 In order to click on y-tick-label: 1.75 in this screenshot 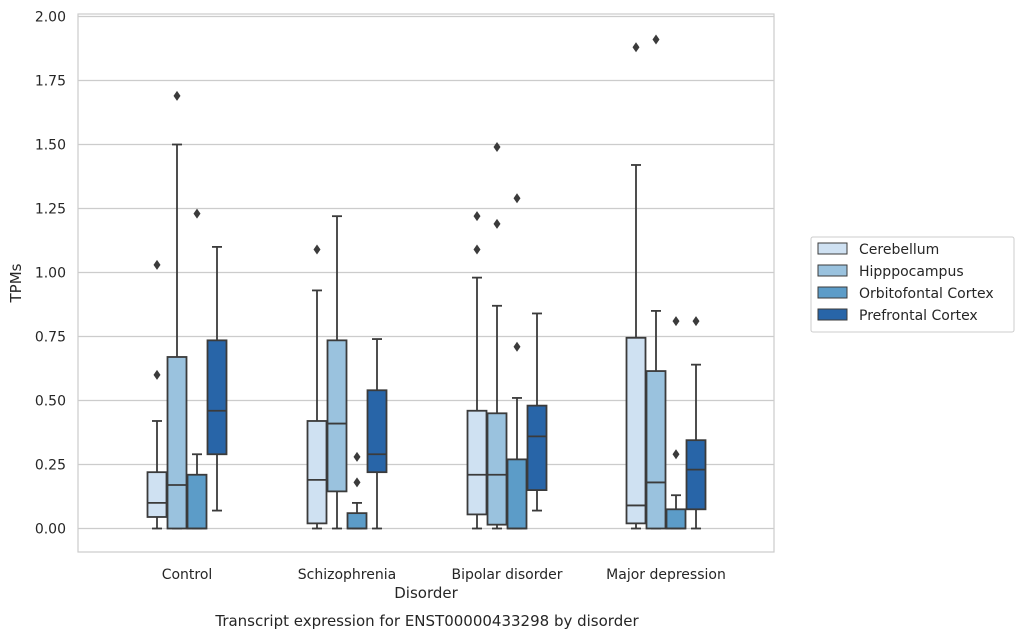, I will do `click(50, 82)`.